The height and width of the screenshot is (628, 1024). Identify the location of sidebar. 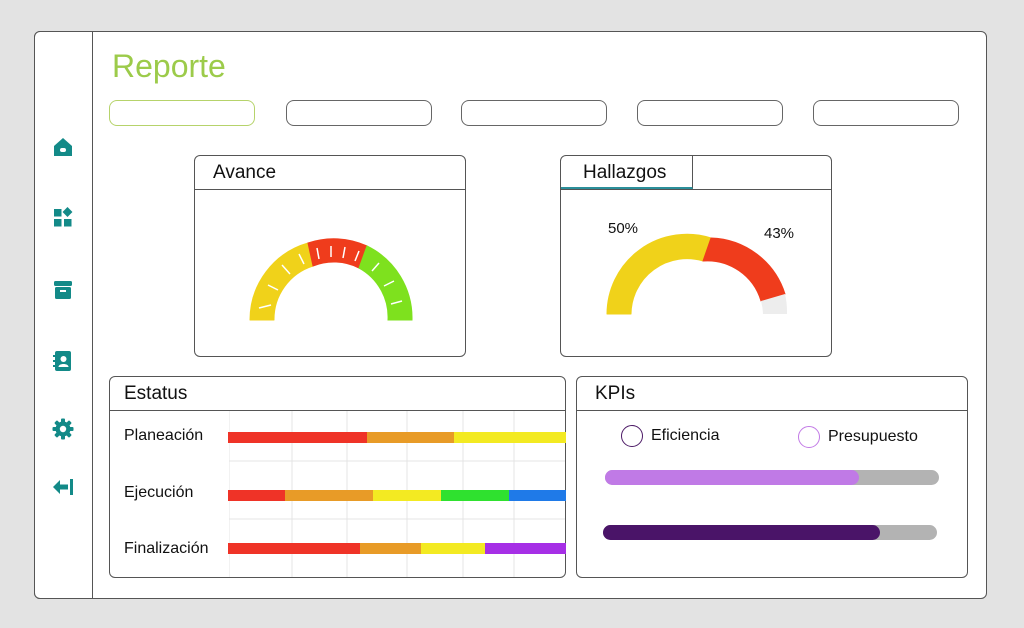
(63, 315).